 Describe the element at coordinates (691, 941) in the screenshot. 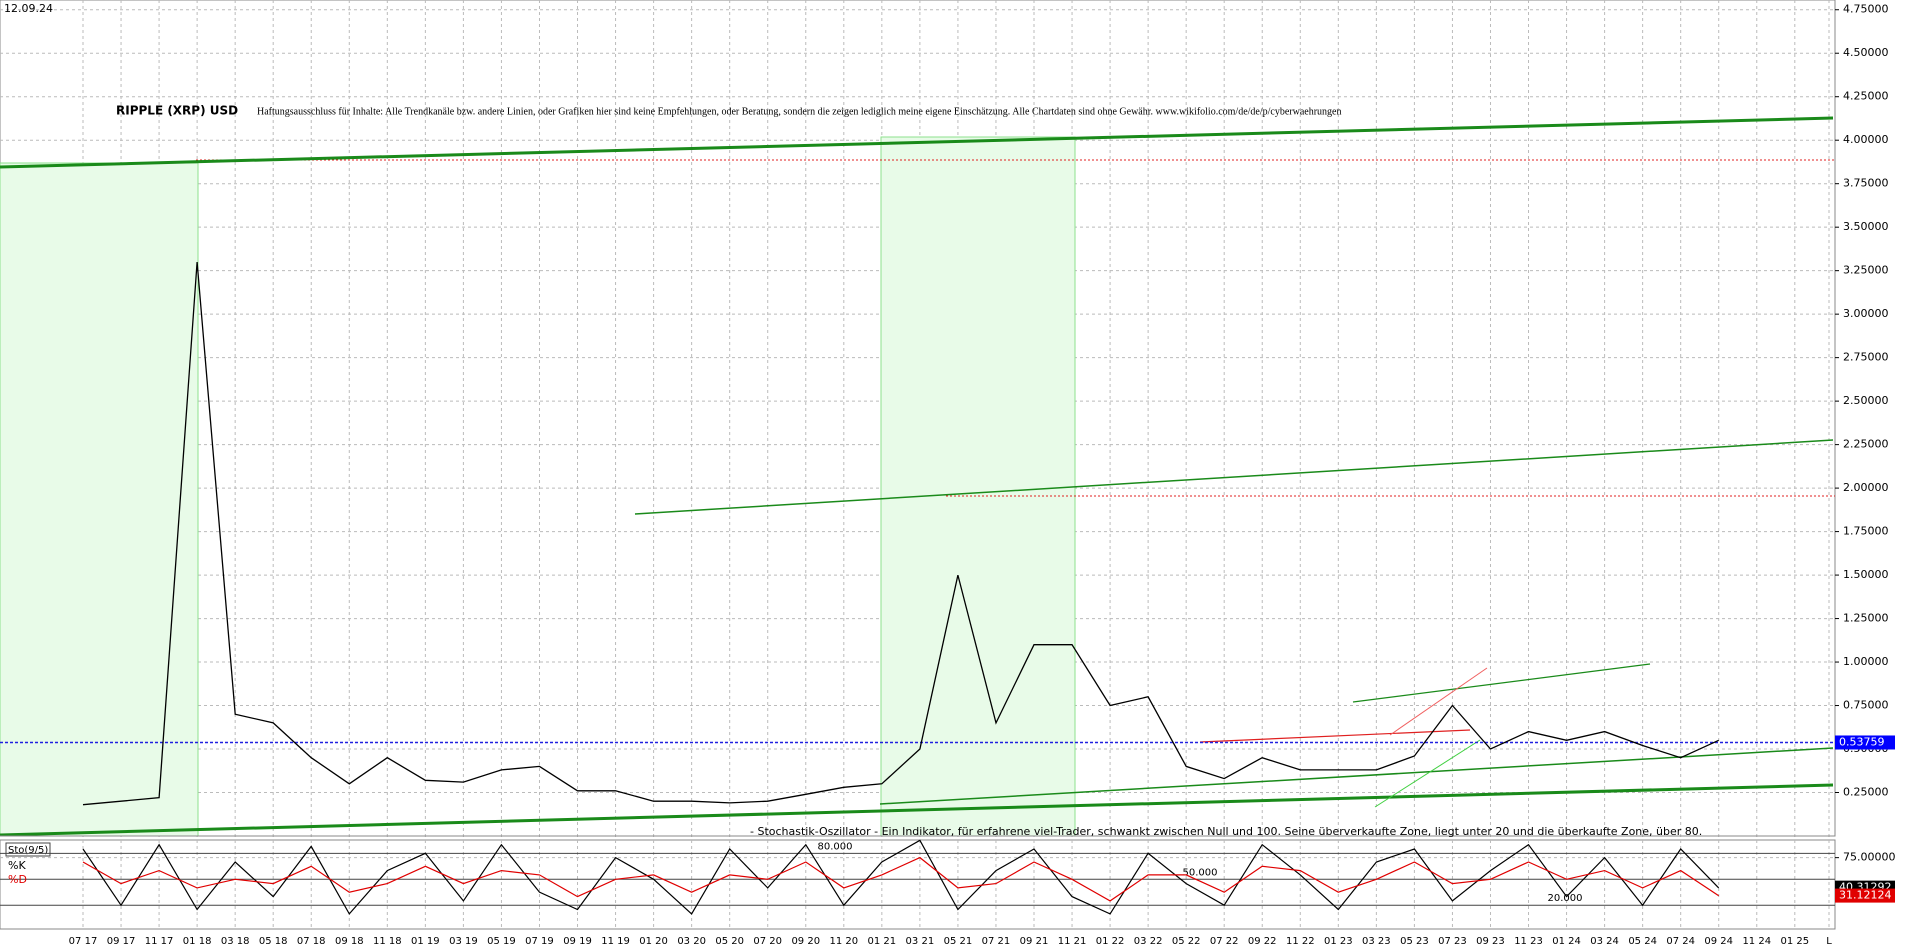

I see `x-tick-label: 03 20` at that location.